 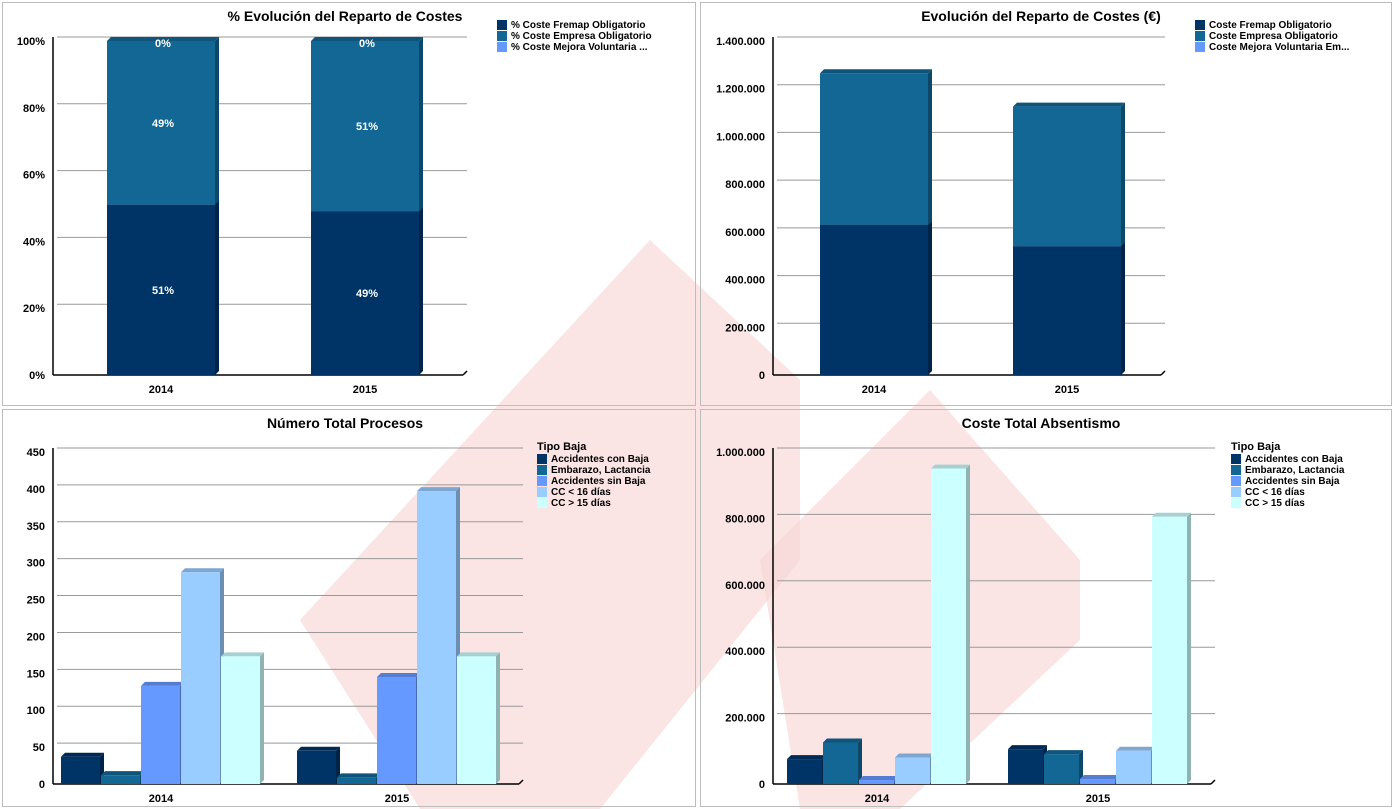 What do you see at coordinates (1275, 503) in the screenshot?
I see `legend-label: CC > 15 días` at bounding box center [1275, 503].